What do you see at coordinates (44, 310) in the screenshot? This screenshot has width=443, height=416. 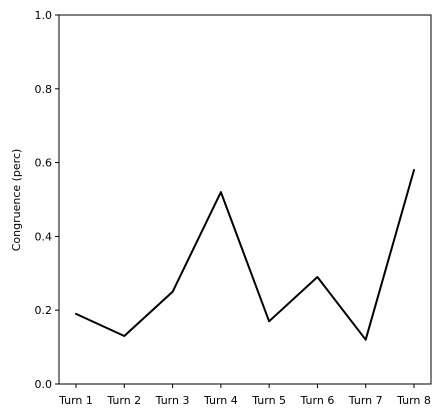 I see `y-tick-label: 0.2` at bounding box center [44, 310].